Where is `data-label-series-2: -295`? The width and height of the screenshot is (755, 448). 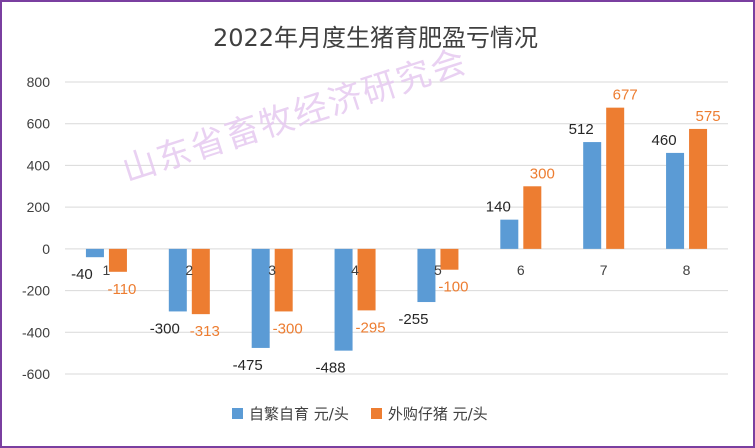 data-label-series-2: -295 is located at coordinates (371, 327).